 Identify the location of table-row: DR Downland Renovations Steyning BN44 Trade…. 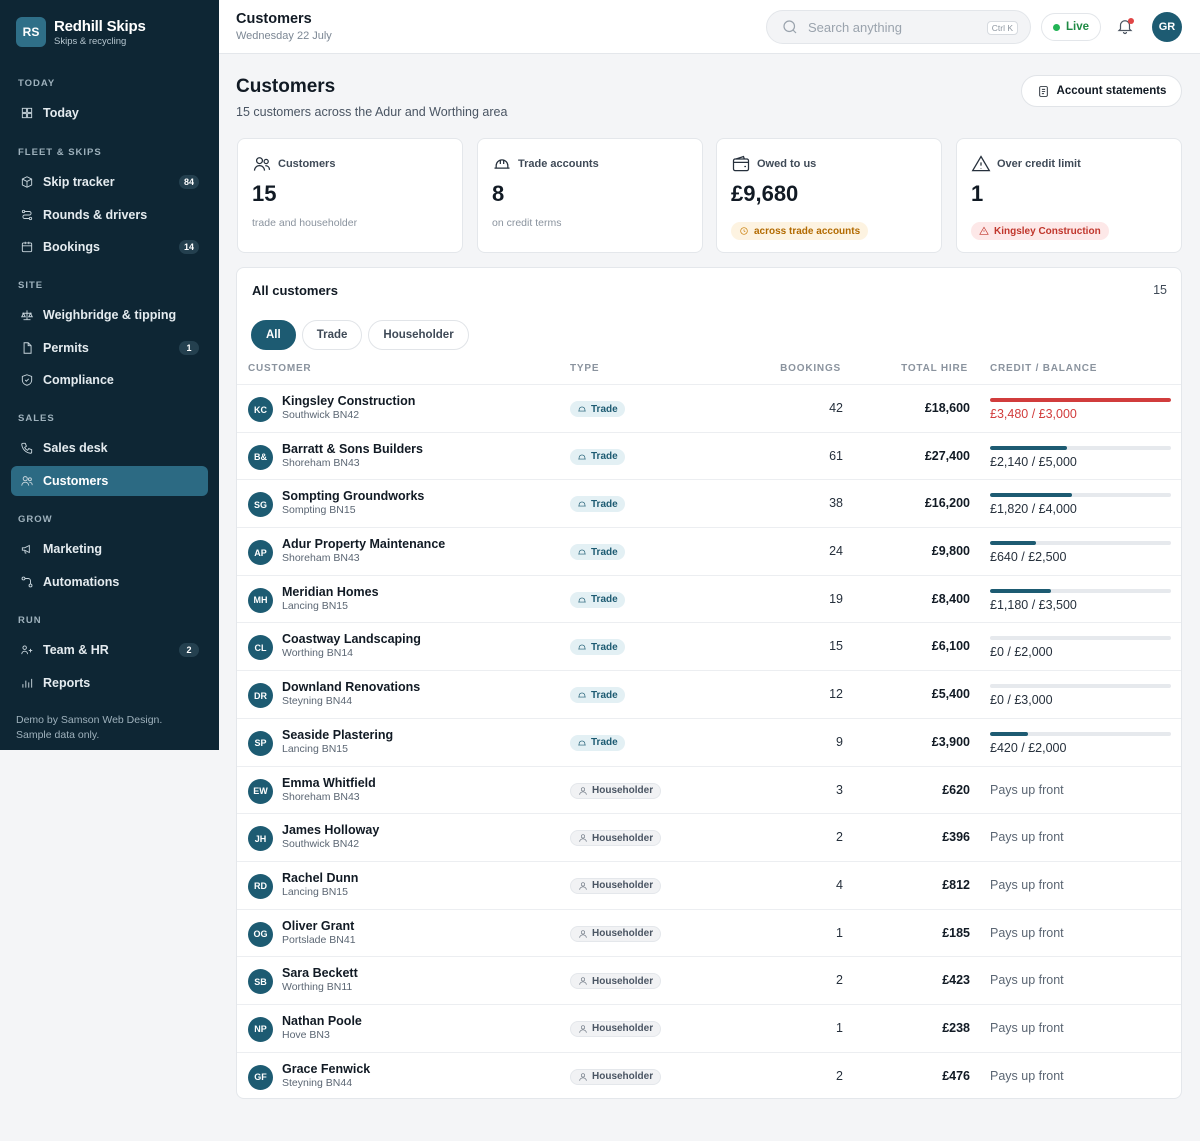
(709, 694).